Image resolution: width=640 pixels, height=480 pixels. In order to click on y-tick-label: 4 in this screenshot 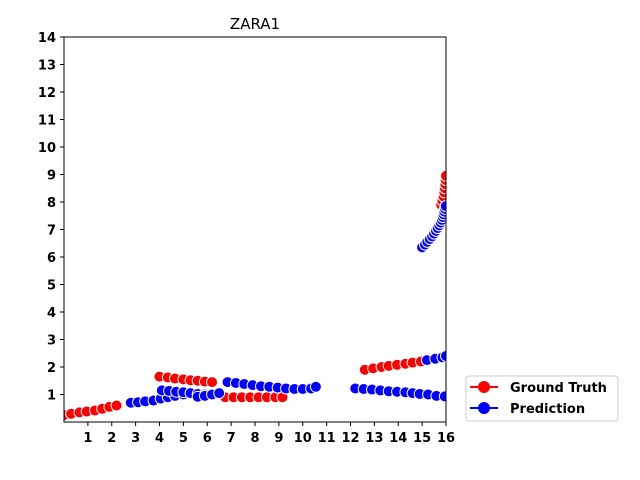, I will do `click(51, 313)`.